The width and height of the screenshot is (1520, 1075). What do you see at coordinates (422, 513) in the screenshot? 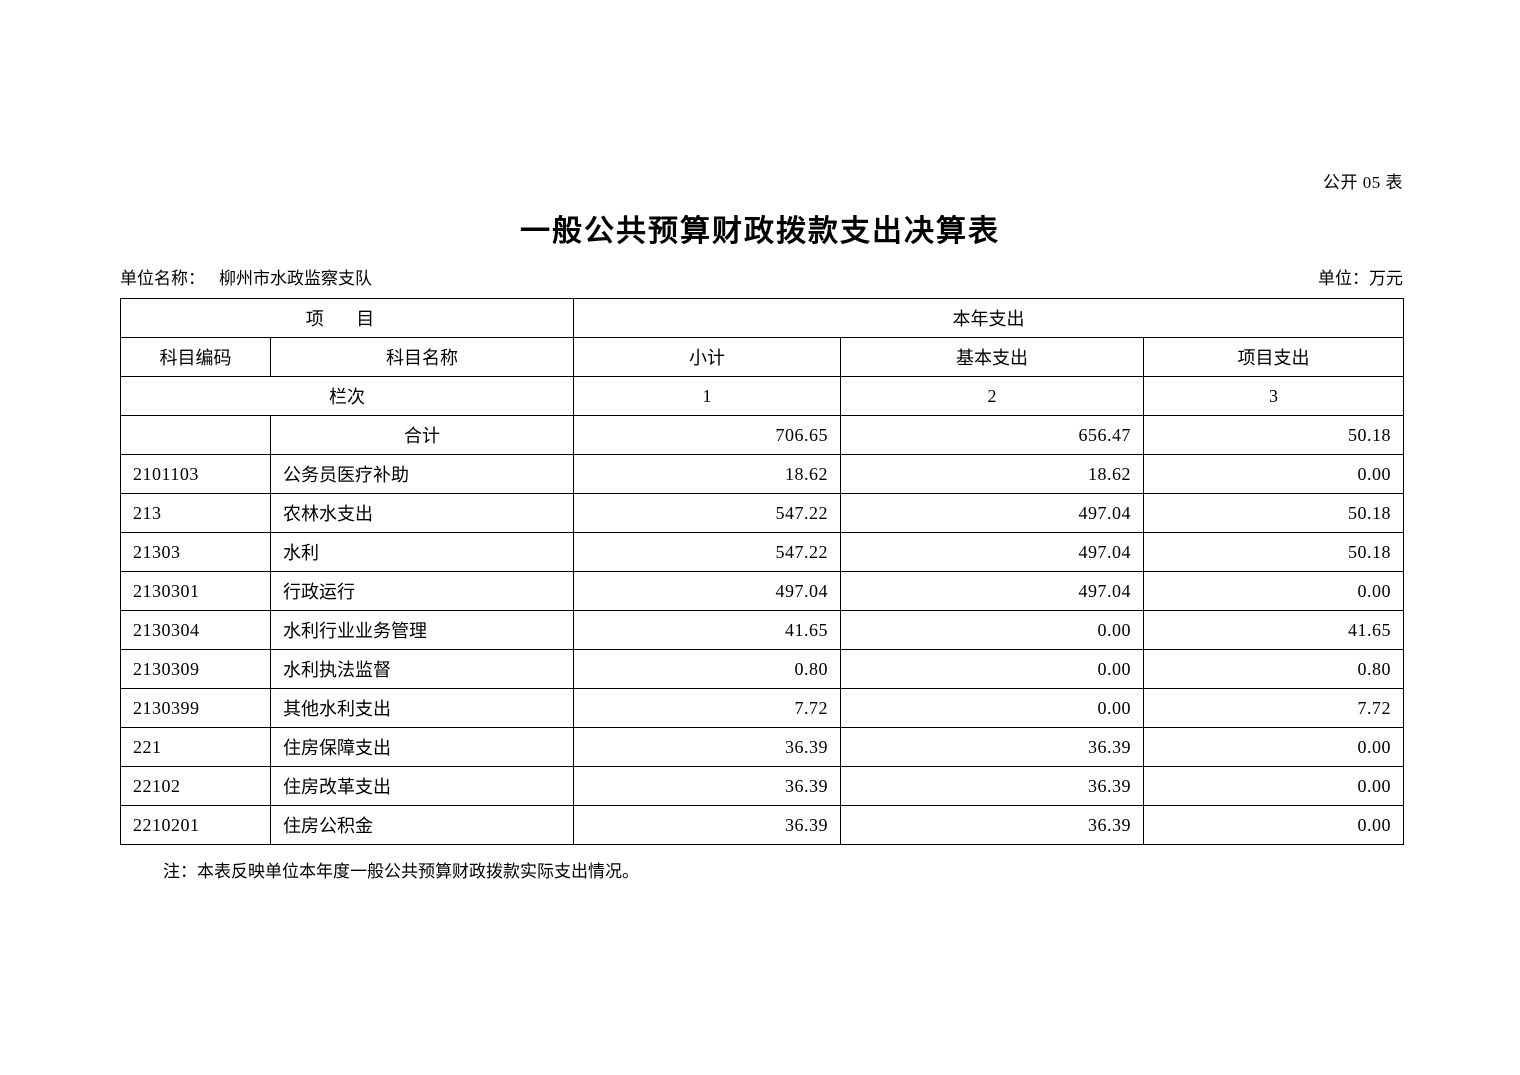
I see `cell-subject-name: 农林水支出` at bounding box center [422, 513].